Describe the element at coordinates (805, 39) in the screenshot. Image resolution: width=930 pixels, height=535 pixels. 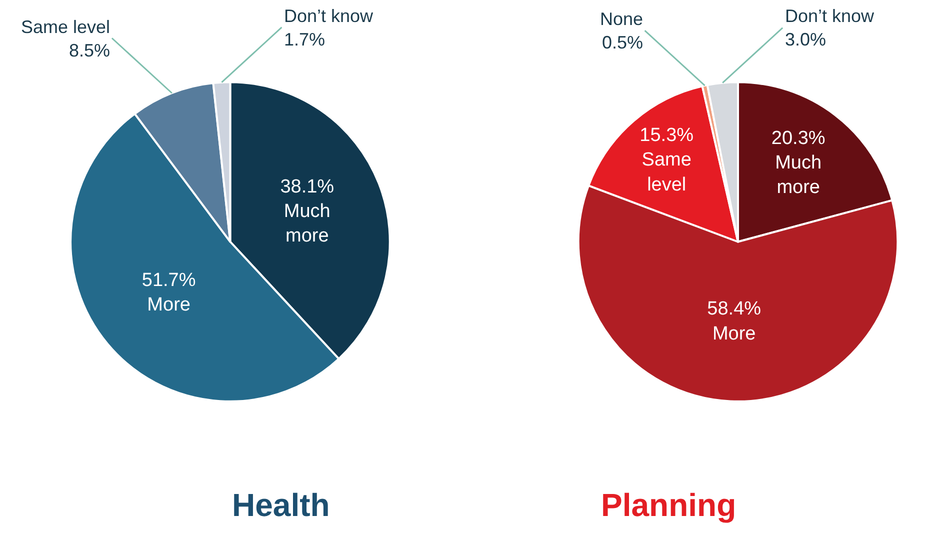
I see `data-label: 3.0%` at that location.